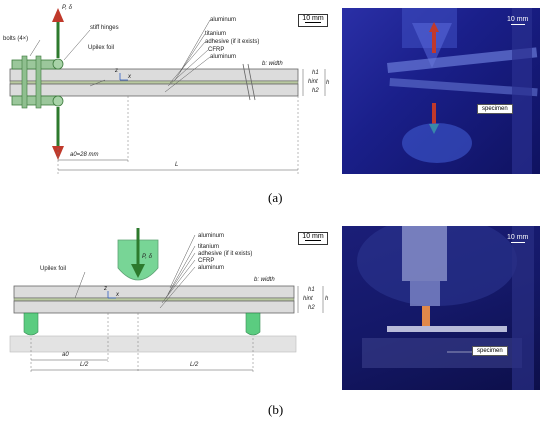 This screenshot has height=424, width=550. Describe the element at coordinates (495, 109) in the screenshot. I see `specimen-tag-a: specimen` at that location.